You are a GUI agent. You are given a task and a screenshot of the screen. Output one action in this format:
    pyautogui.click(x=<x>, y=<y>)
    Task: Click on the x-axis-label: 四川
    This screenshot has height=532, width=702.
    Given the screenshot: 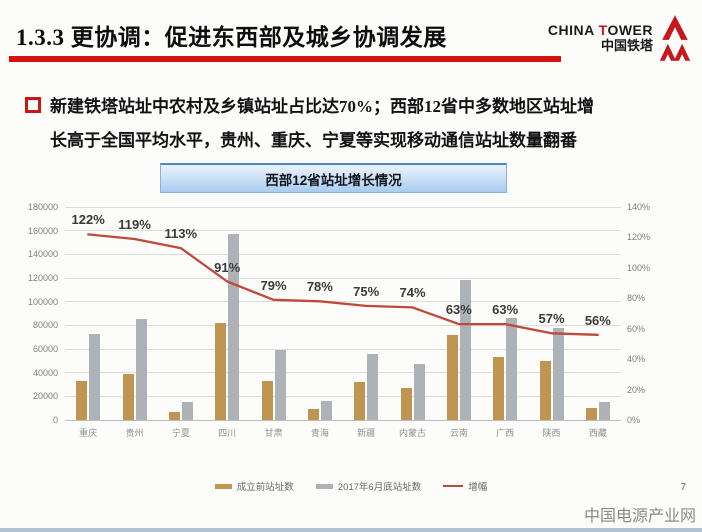 What is the action you would take?
    pyautogui.click(x=227, y=433)
    